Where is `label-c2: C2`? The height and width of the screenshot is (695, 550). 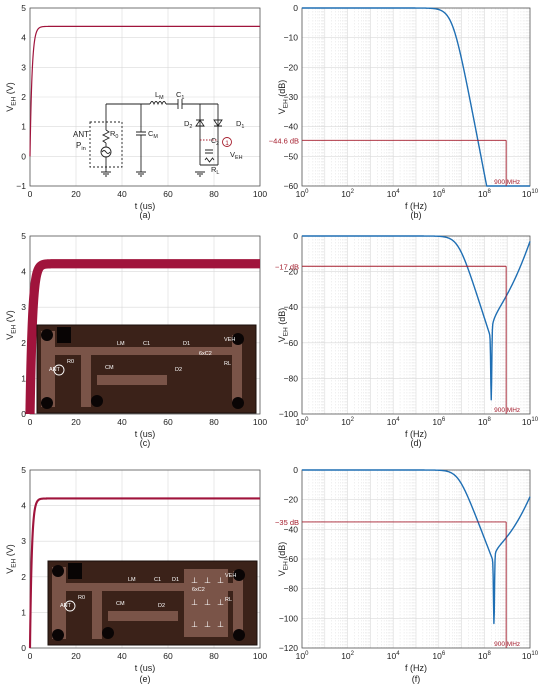 label-c2: C2 is located at coordinates (215, 142).